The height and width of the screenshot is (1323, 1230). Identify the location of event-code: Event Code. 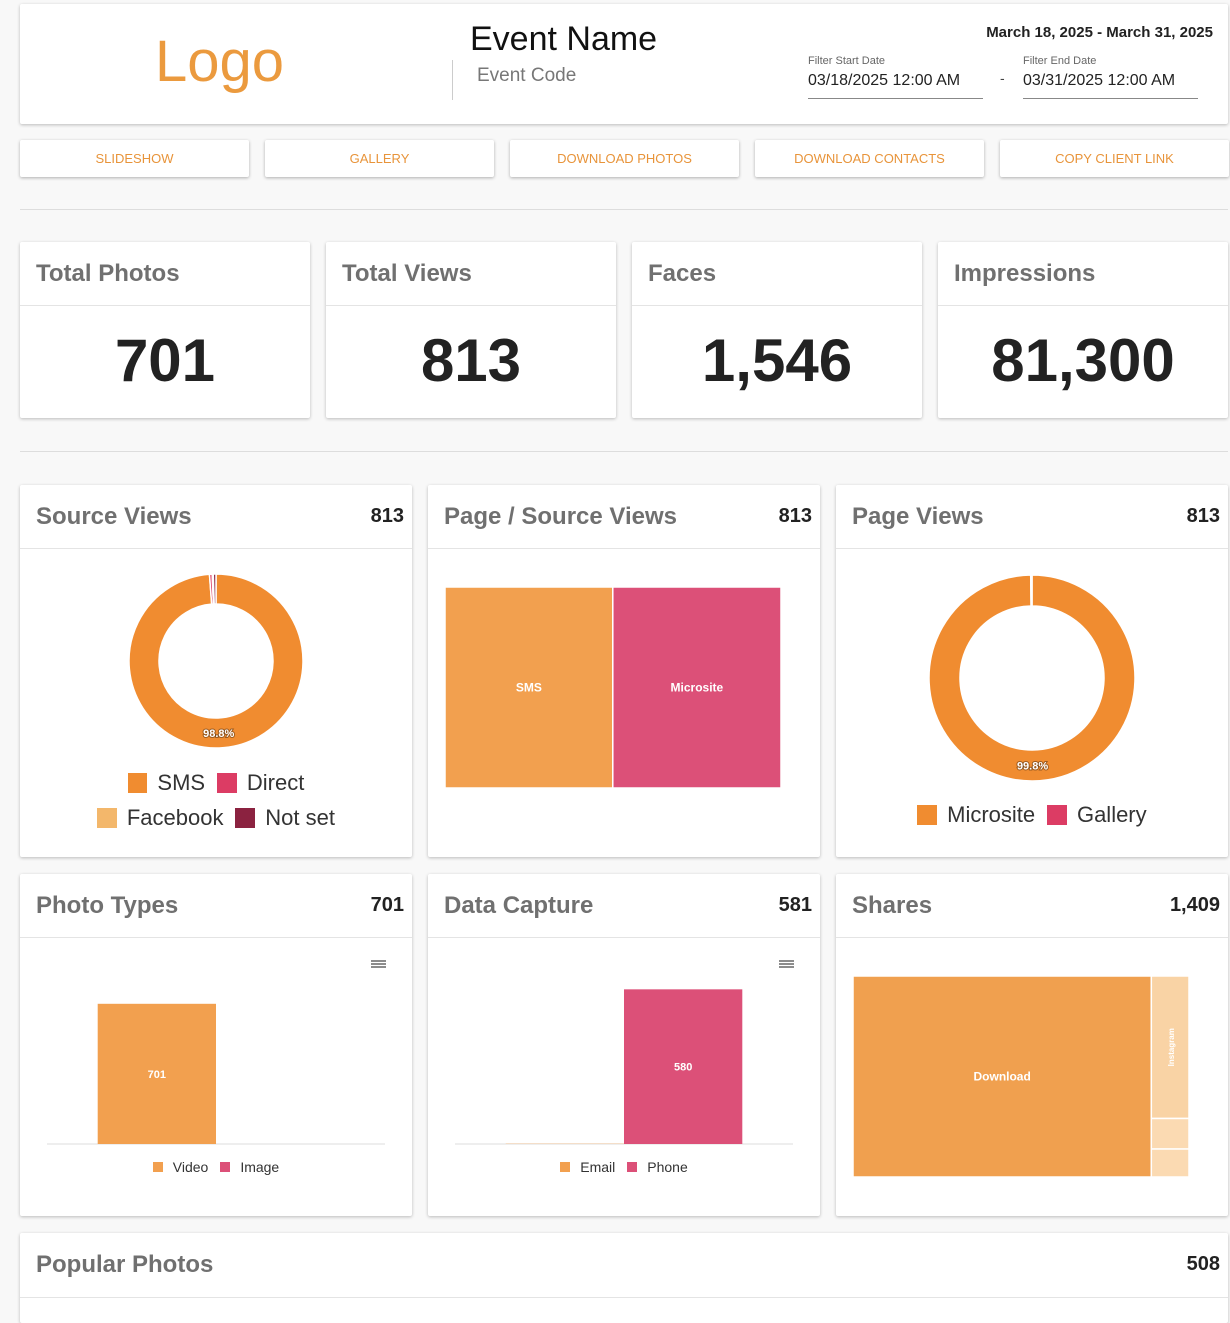
(526, 76).